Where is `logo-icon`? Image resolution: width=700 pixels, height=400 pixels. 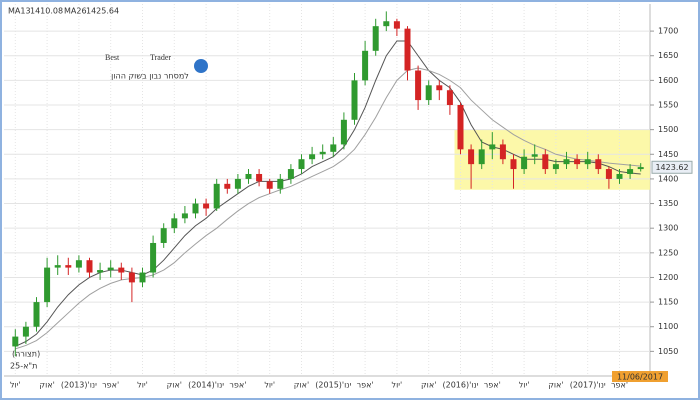
logo-icon is located at coordinates (201, 66).